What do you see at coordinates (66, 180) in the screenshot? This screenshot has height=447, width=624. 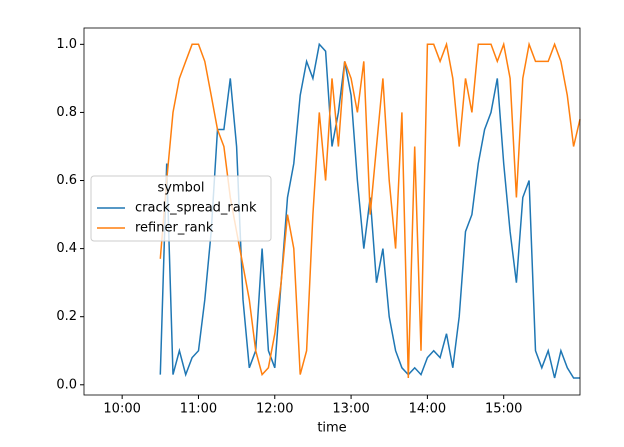 I see `y-tick-label: 0.6` at bounding box center [66, 180].